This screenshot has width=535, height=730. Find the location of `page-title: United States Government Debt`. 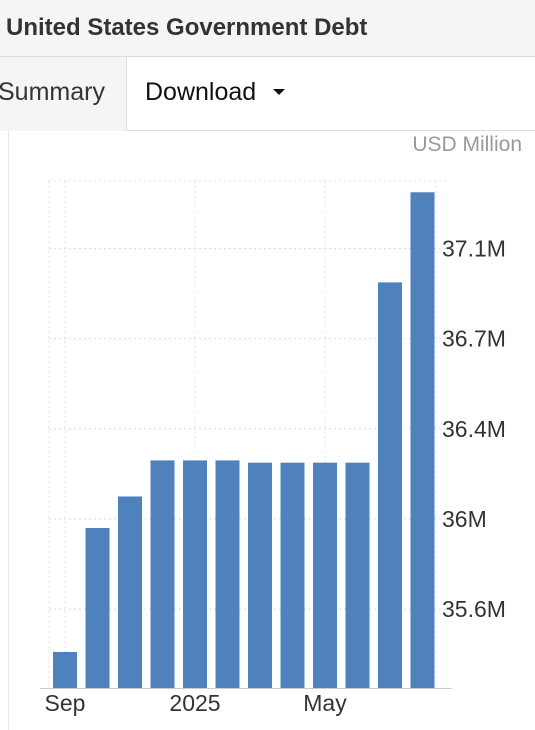

page-title: United States Government Debt is located at coordinates (187, 27).